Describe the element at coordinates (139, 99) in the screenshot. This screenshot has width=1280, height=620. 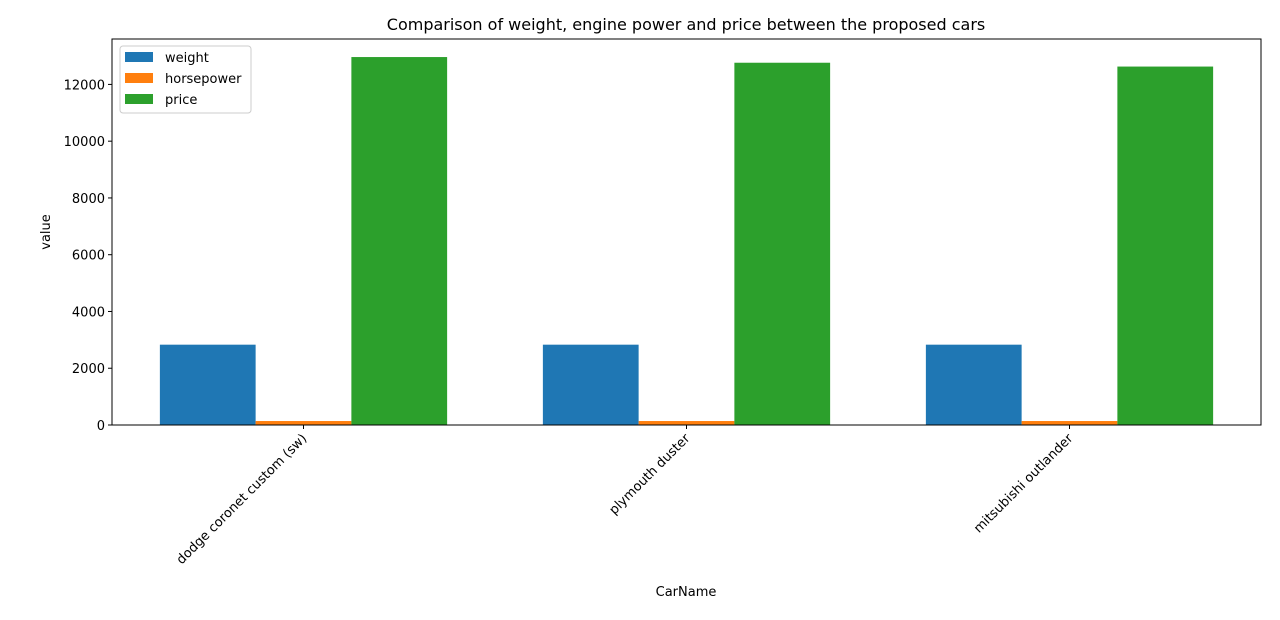
I see `legend-swatch-price` at that location.